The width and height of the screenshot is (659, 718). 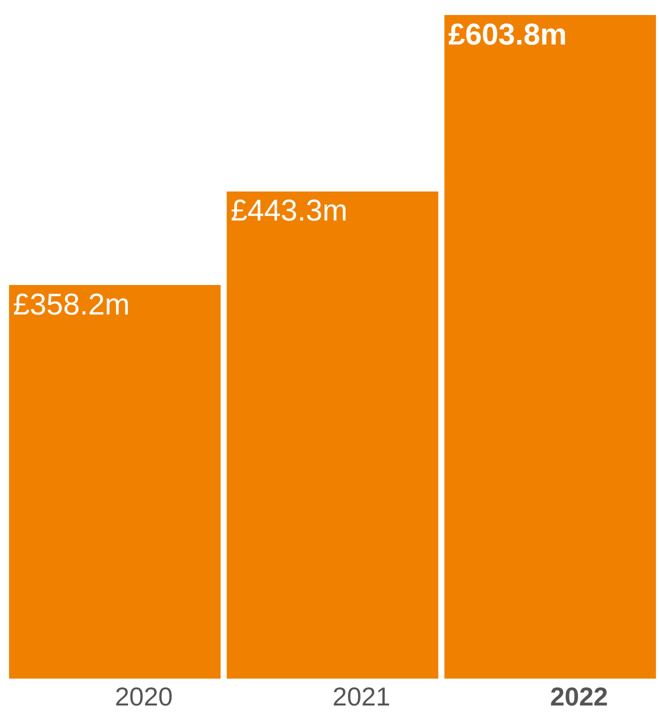 I want to click on data-label: £358.2m, so click(x=71, y=305).